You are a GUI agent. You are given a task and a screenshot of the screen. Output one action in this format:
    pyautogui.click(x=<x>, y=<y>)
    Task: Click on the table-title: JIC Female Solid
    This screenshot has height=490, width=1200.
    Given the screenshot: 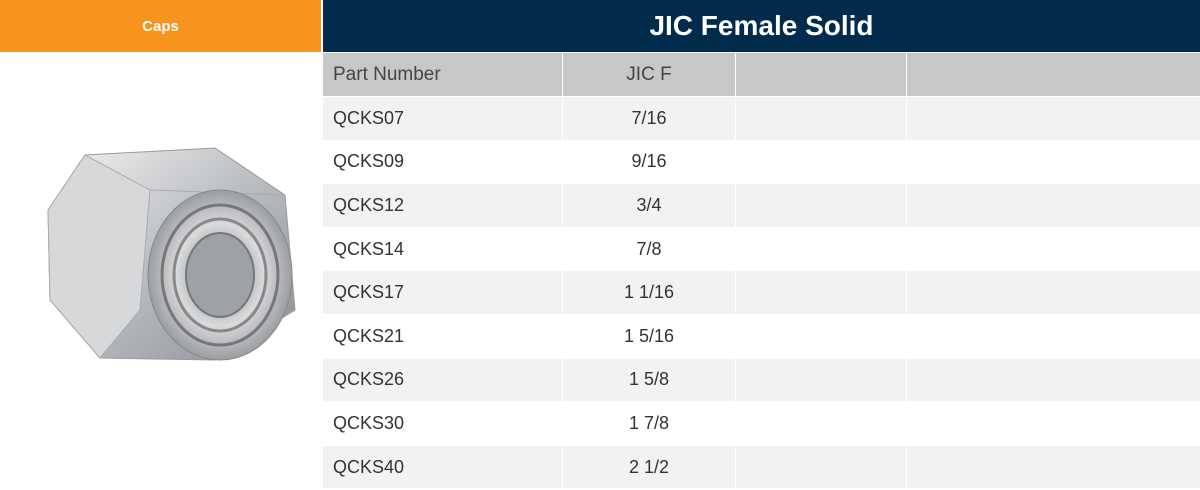 What is the action you would take?
    pyautogui.click(x=761, y=26)
    